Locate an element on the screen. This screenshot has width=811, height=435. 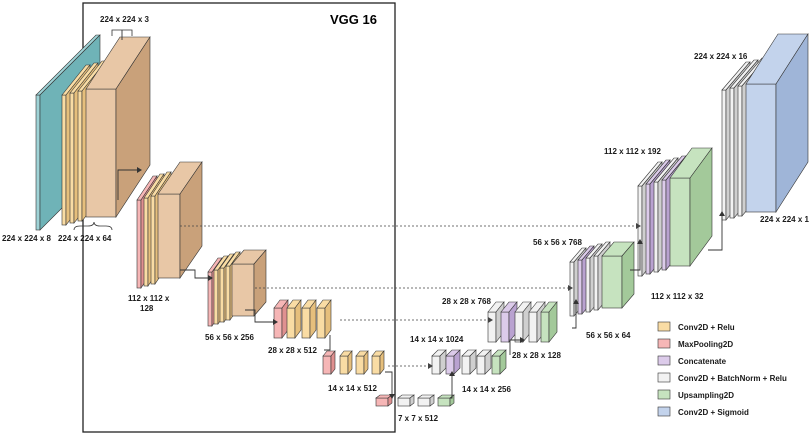
enc1-base is located at coordinates (118, 127).